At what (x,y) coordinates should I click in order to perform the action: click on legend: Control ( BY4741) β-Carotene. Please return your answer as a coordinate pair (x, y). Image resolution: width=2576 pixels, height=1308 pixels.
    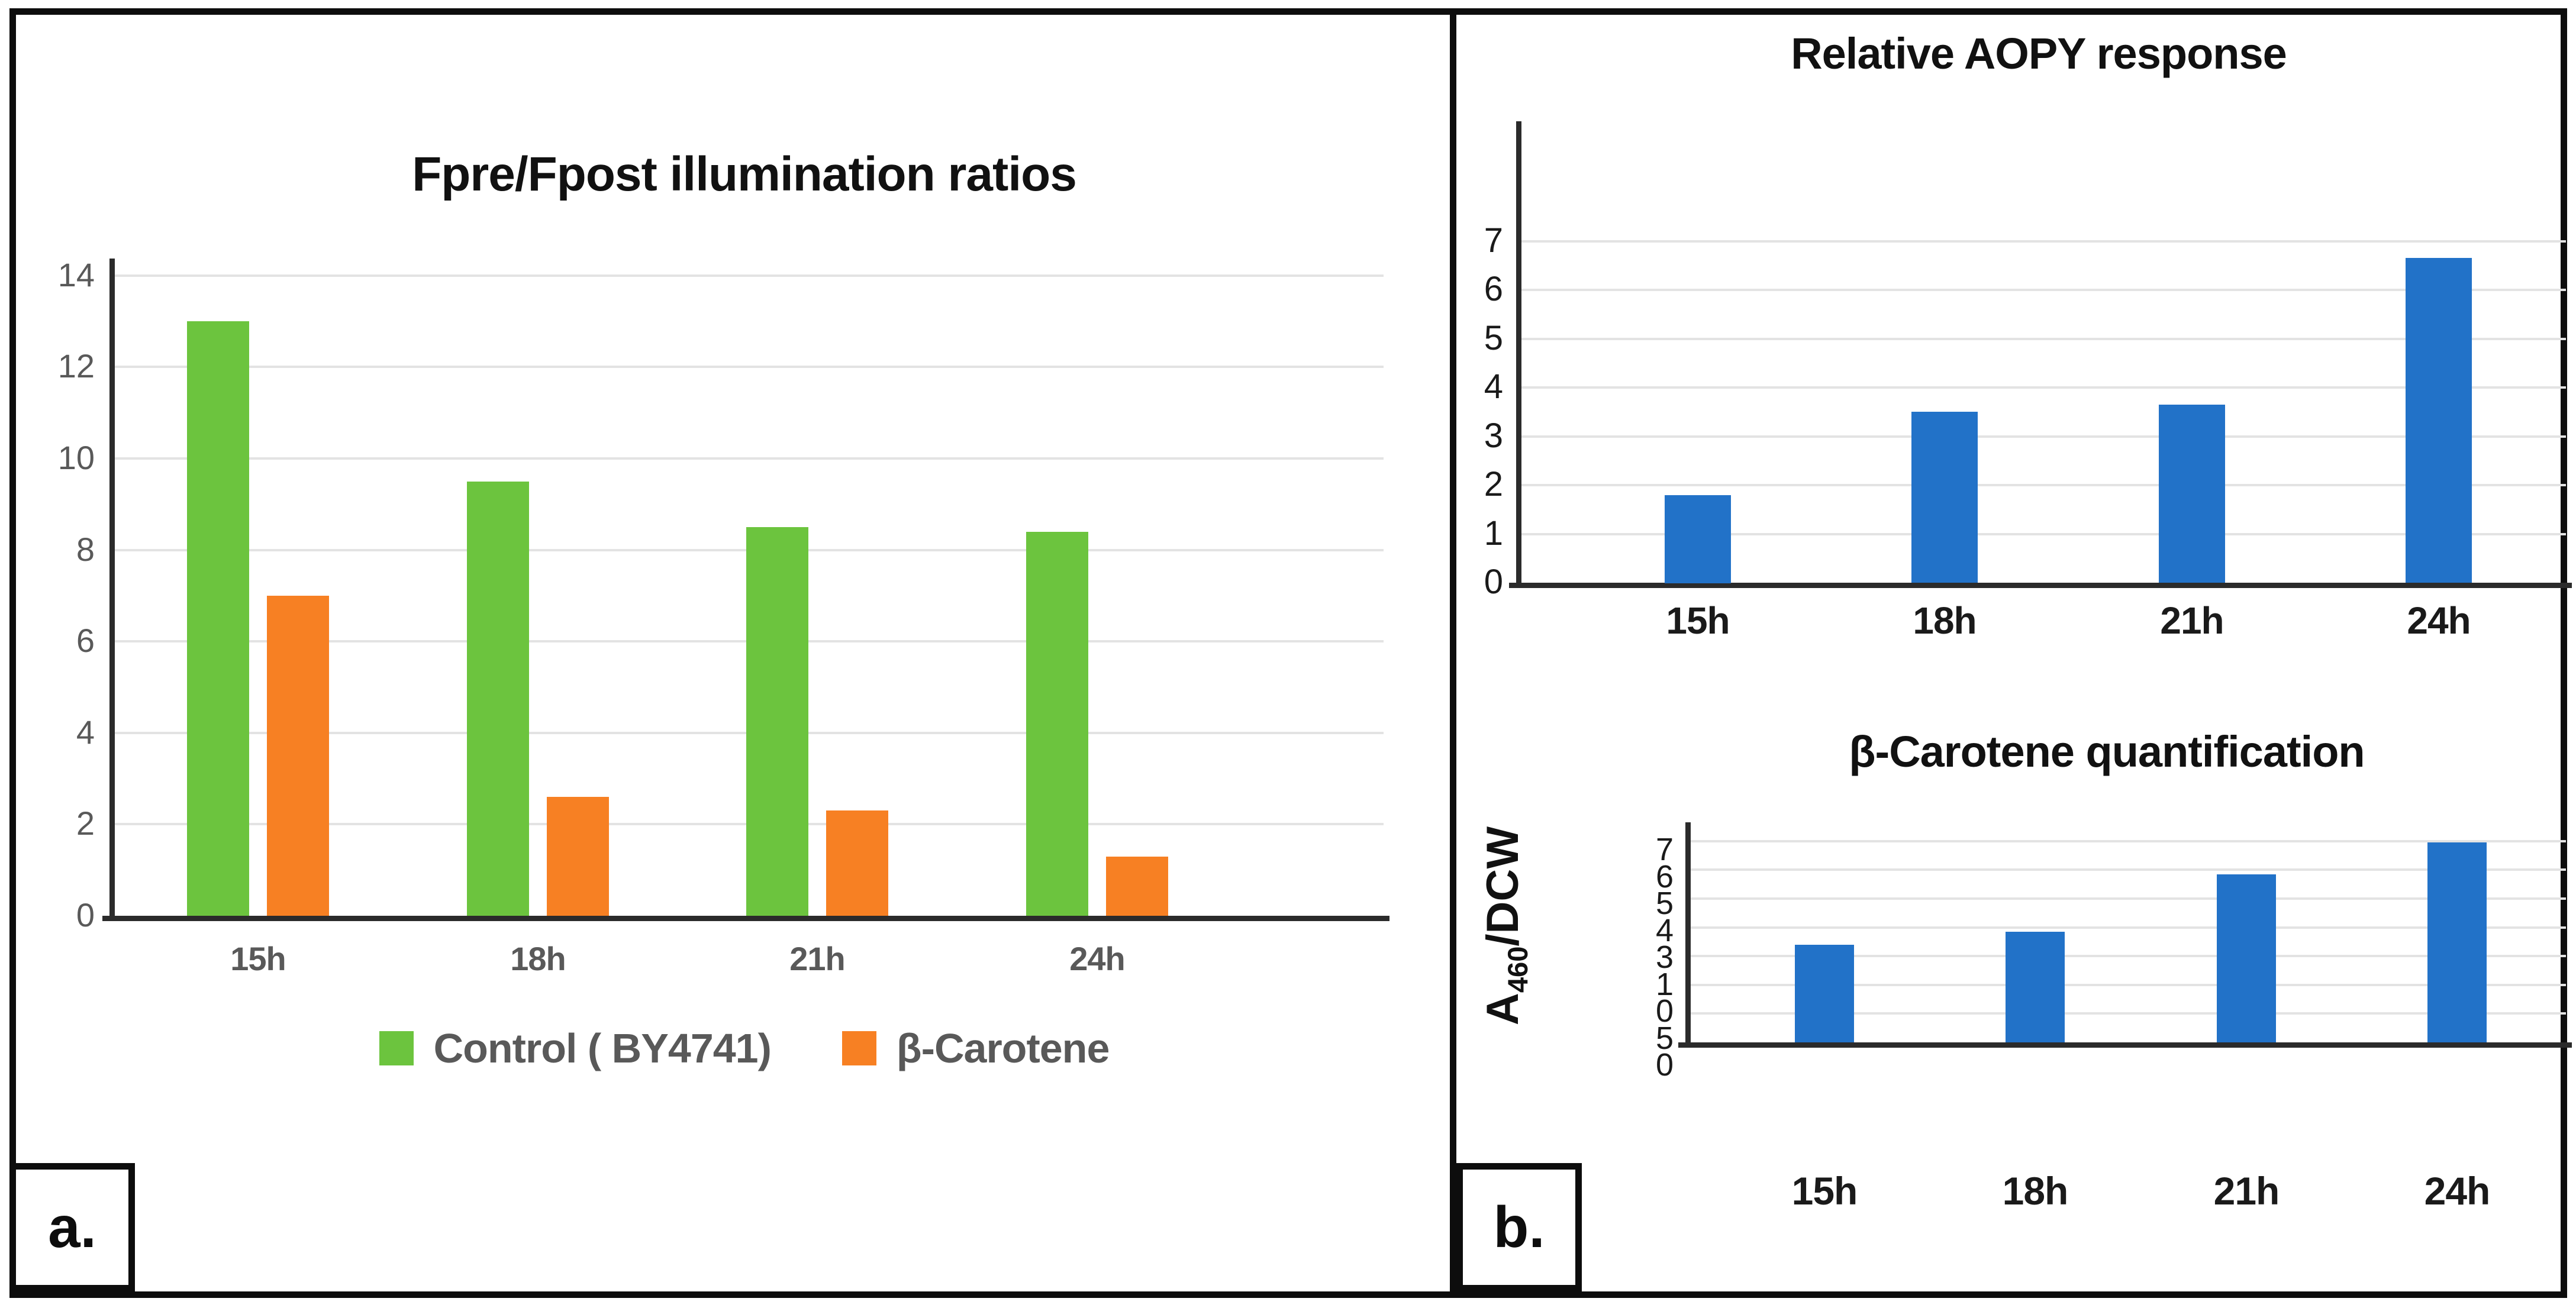
    Looking at the image, I should click on (744, 1048).